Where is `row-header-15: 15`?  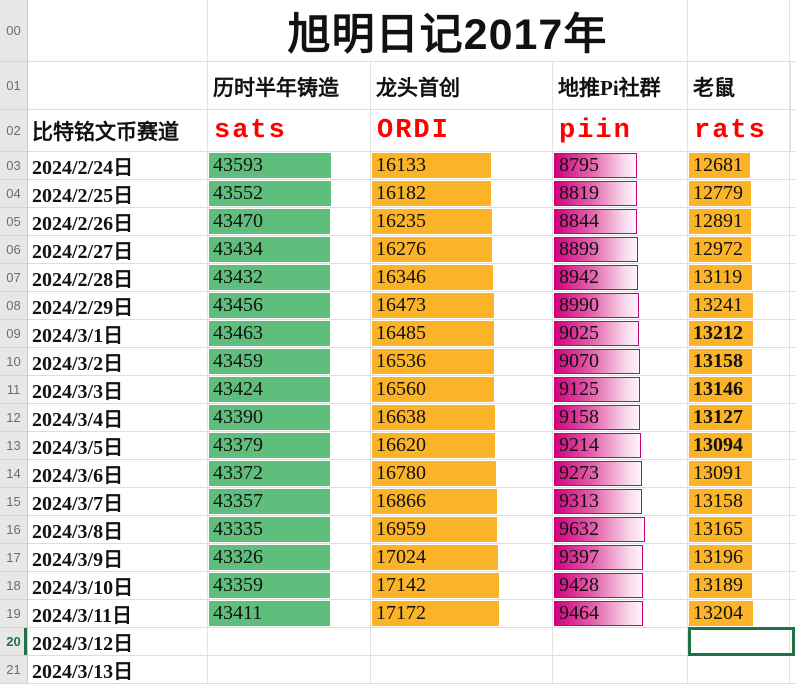 row-header-15: 15 is located at coordinates (14, 502).